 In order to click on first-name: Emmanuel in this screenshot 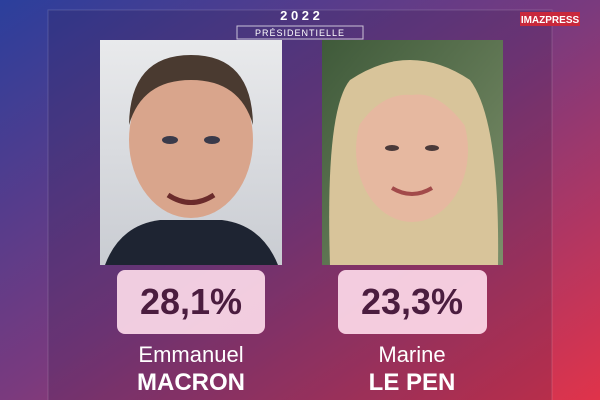, I will do `click(190, 354)`.